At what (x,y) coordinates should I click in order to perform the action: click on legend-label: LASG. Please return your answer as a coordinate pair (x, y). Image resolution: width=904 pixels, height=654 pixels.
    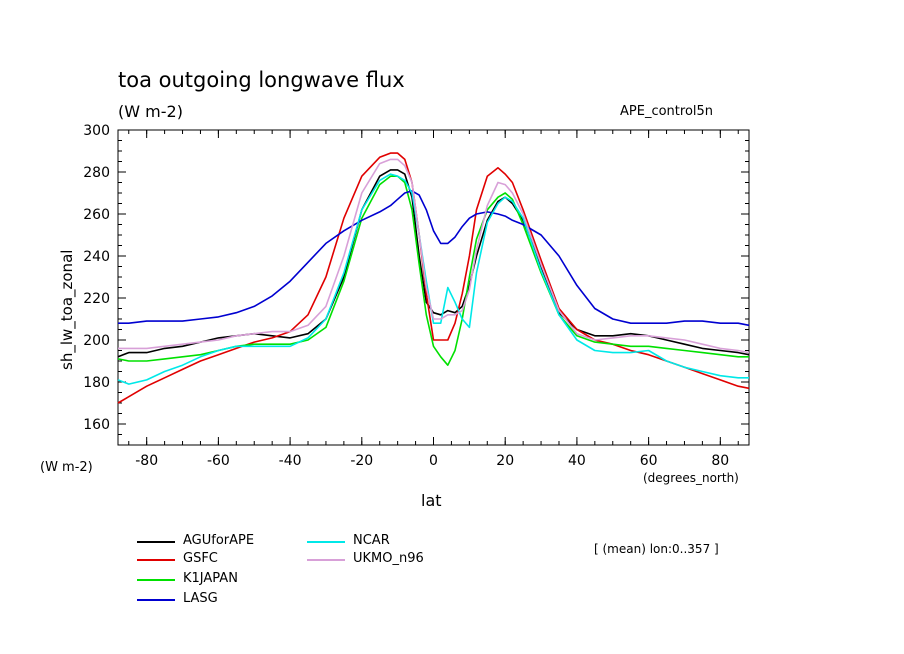
    Looking at the image, I should click on (200, 598).